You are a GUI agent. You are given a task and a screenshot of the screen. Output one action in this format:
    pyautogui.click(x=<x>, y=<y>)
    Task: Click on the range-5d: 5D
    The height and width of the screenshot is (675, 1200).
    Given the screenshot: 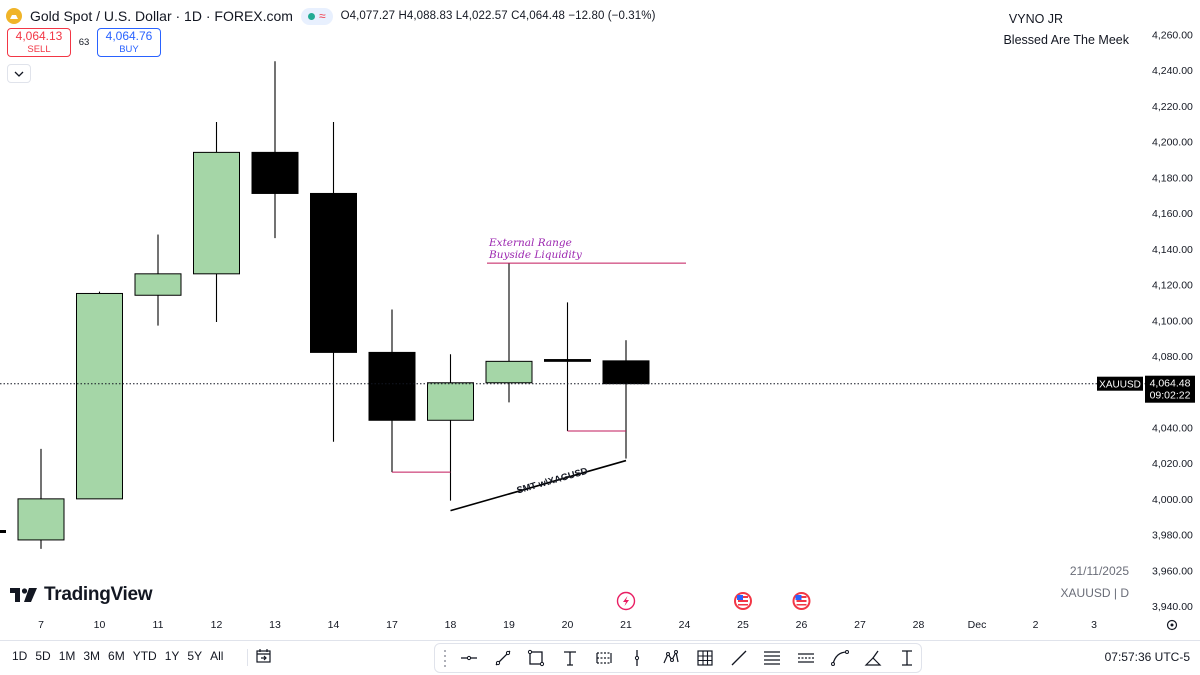 What is the action you would take?
    pyautogui.click(x=43, y=656)
    